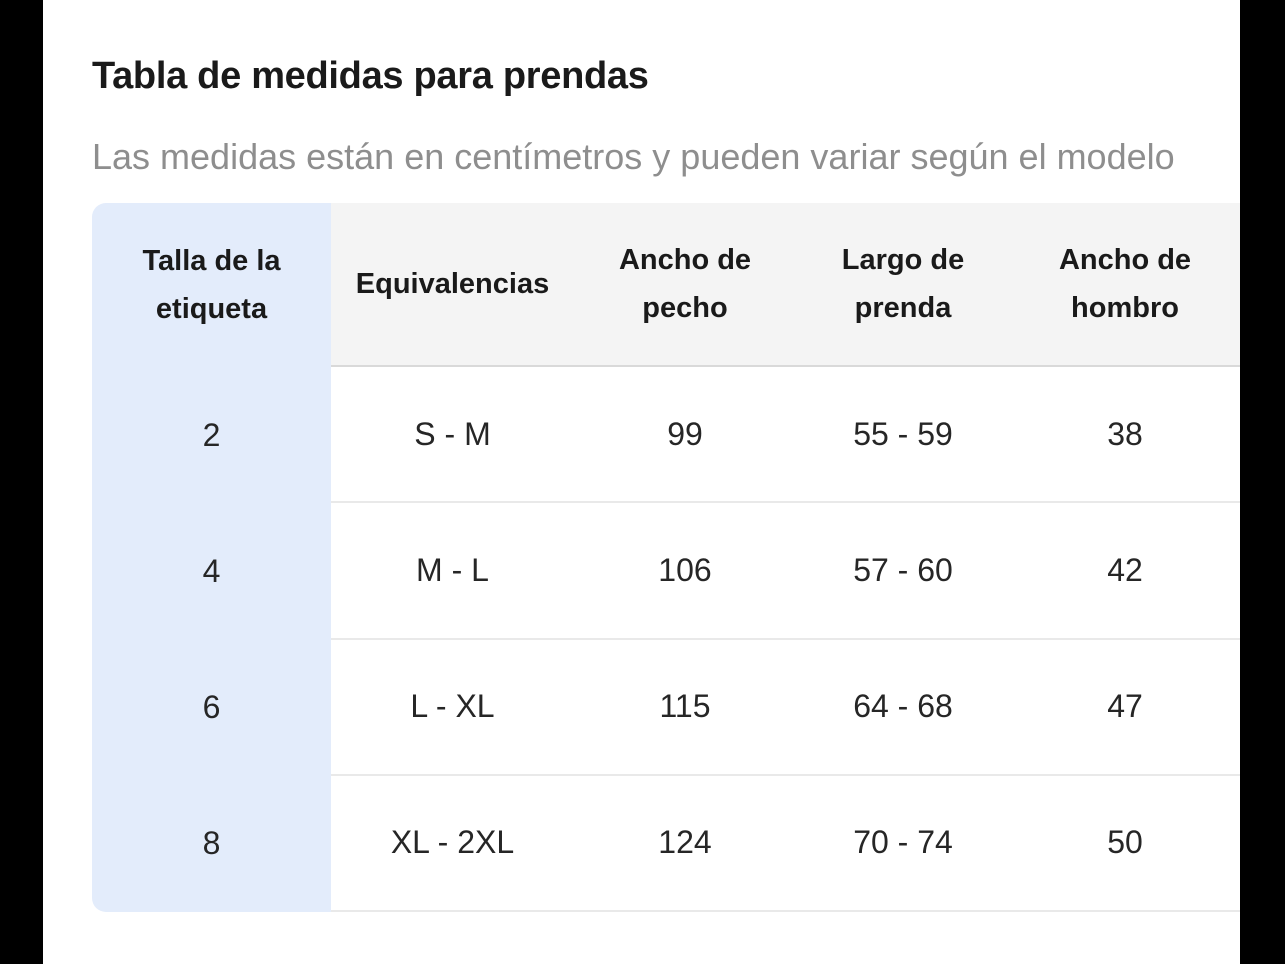 The width and height of the screenshot is (1285, 964). What do you see at coordinates (903, 706) in the screenshot?
I see `garment-length-cell: 64 - 68` at bounding box center [903, 706].